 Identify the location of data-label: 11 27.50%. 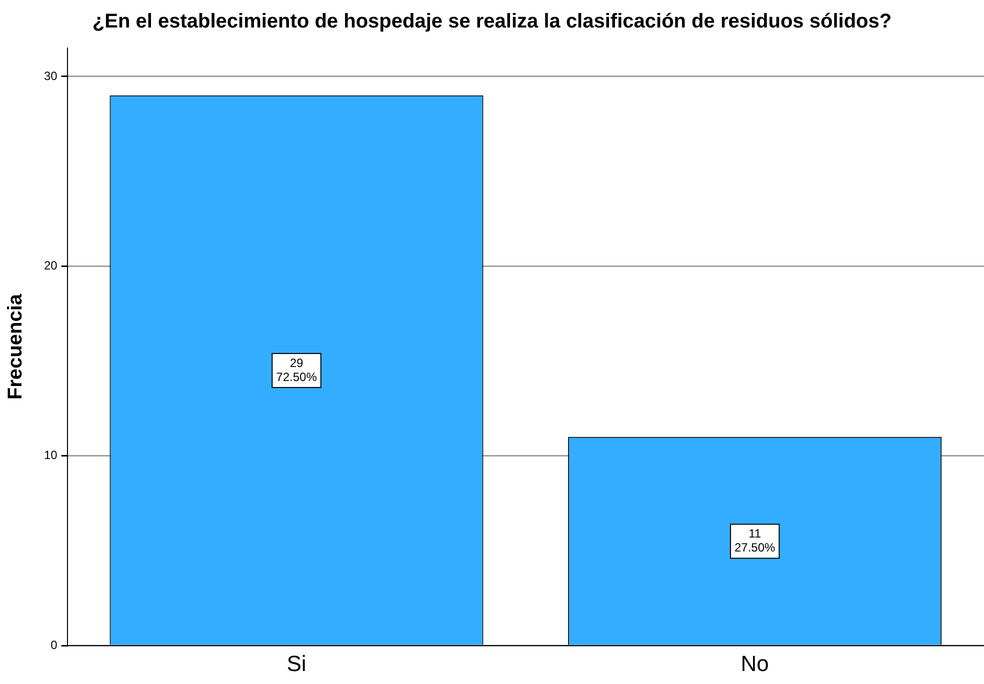
(755, 540).